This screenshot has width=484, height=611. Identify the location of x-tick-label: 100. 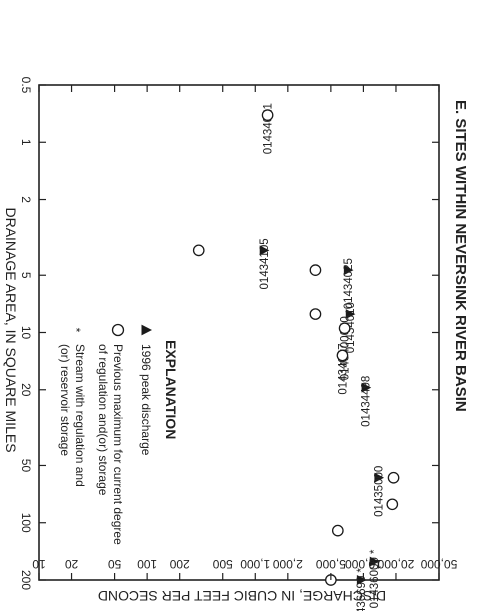
(26, 523).